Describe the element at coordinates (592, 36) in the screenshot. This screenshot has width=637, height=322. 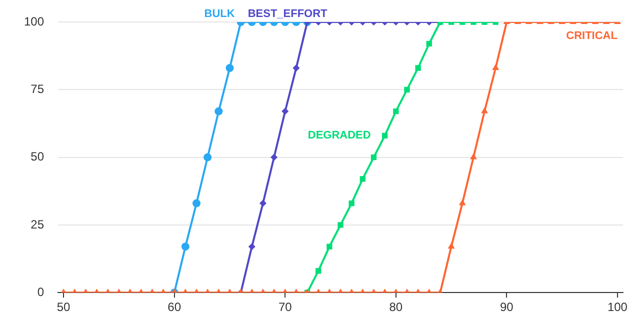
I see `series-label: CRITICAL` at that location.